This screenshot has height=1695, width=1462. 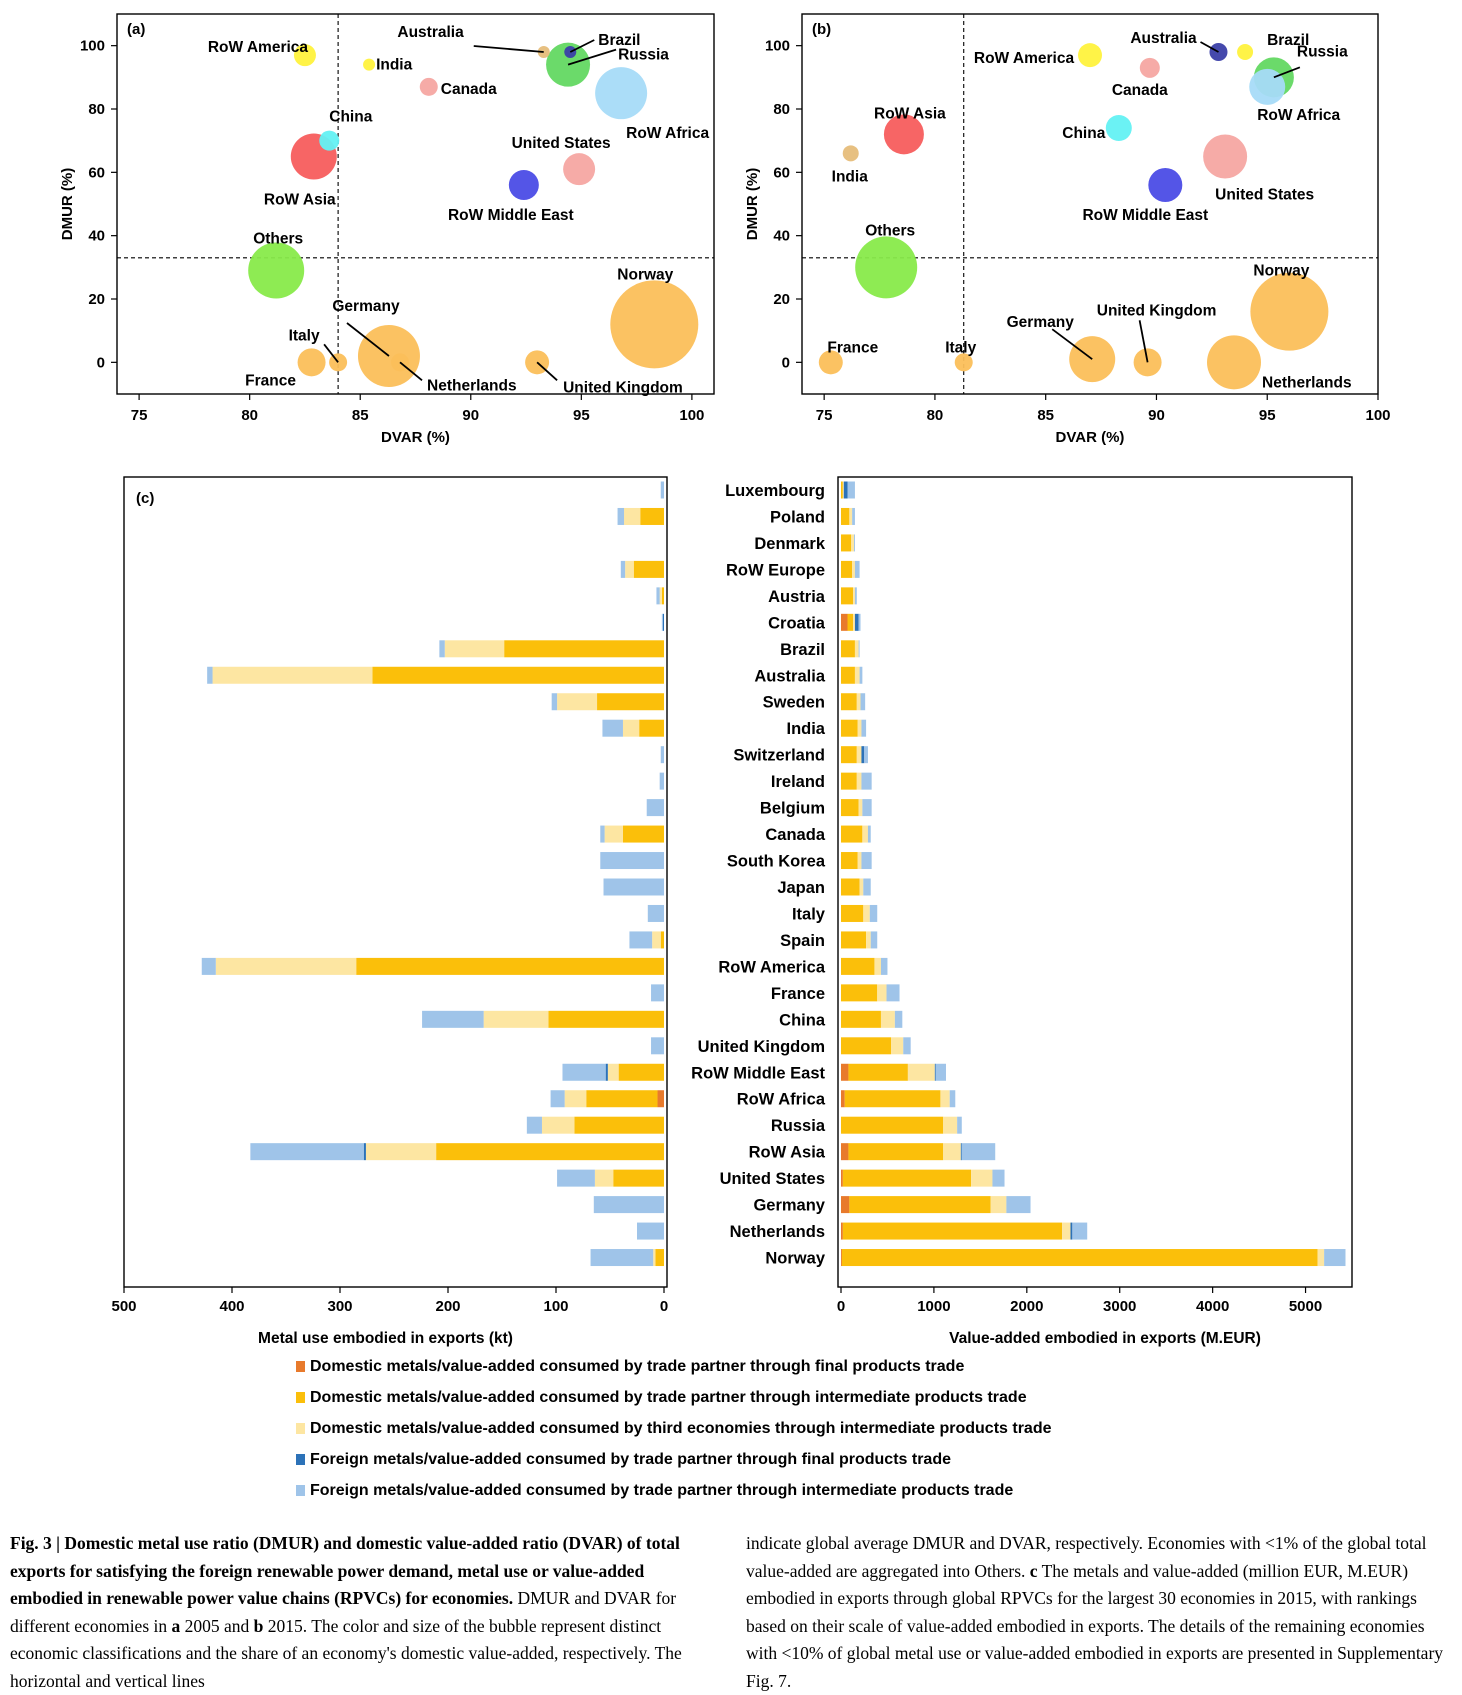 What do you see at coordinates (771, 967) in the screenshot?
I see `category-label: RoW America` at bounding box center [771, 967].